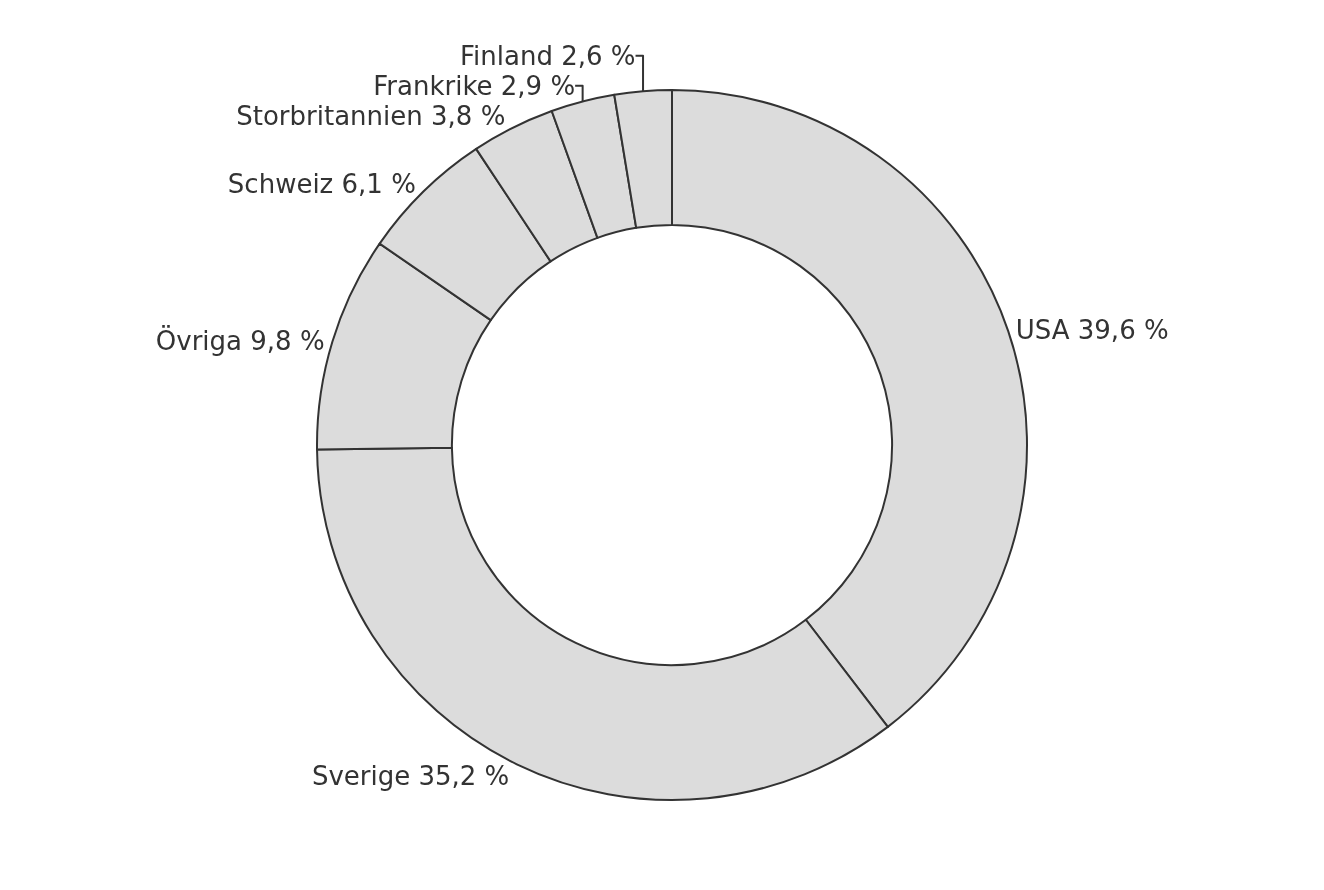  Describe the element at coordinates (321, 183) in the screenshot. I see `slice-label: Schweiz 6,1 %` at that location.